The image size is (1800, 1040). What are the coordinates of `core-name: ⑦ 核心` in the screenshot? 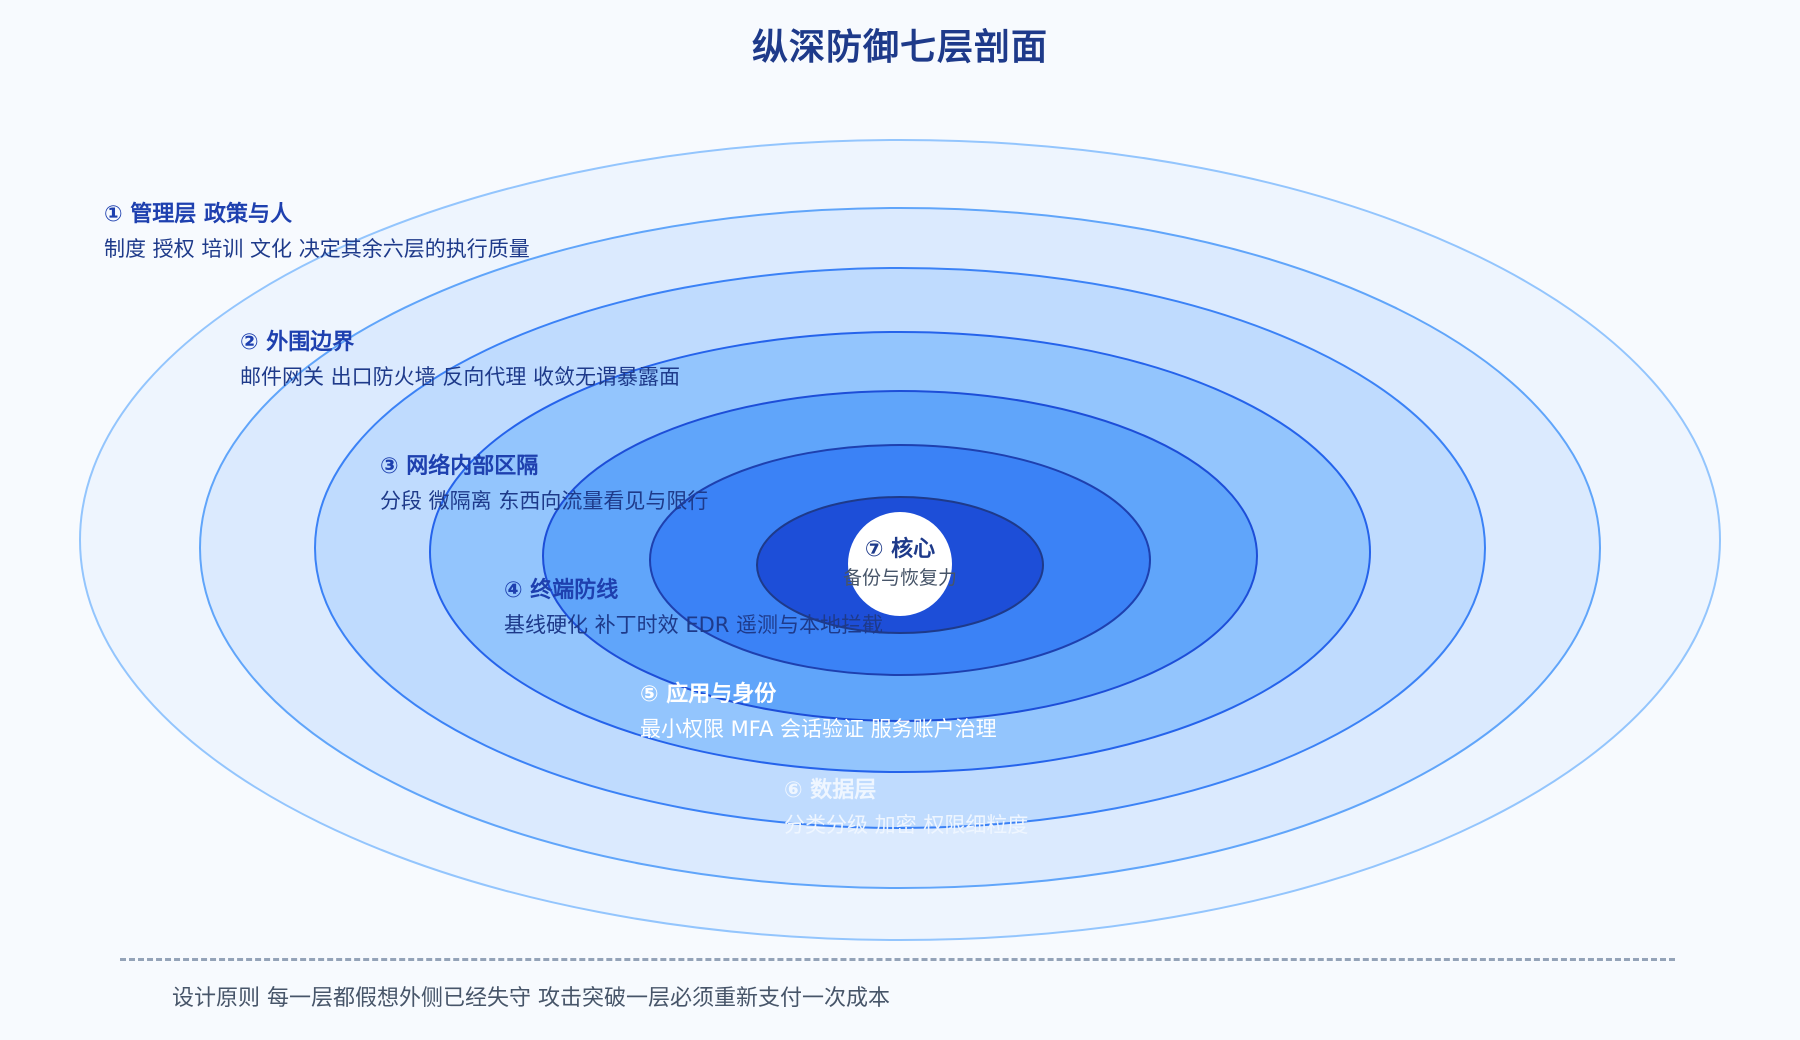 It's located at (900, 549).